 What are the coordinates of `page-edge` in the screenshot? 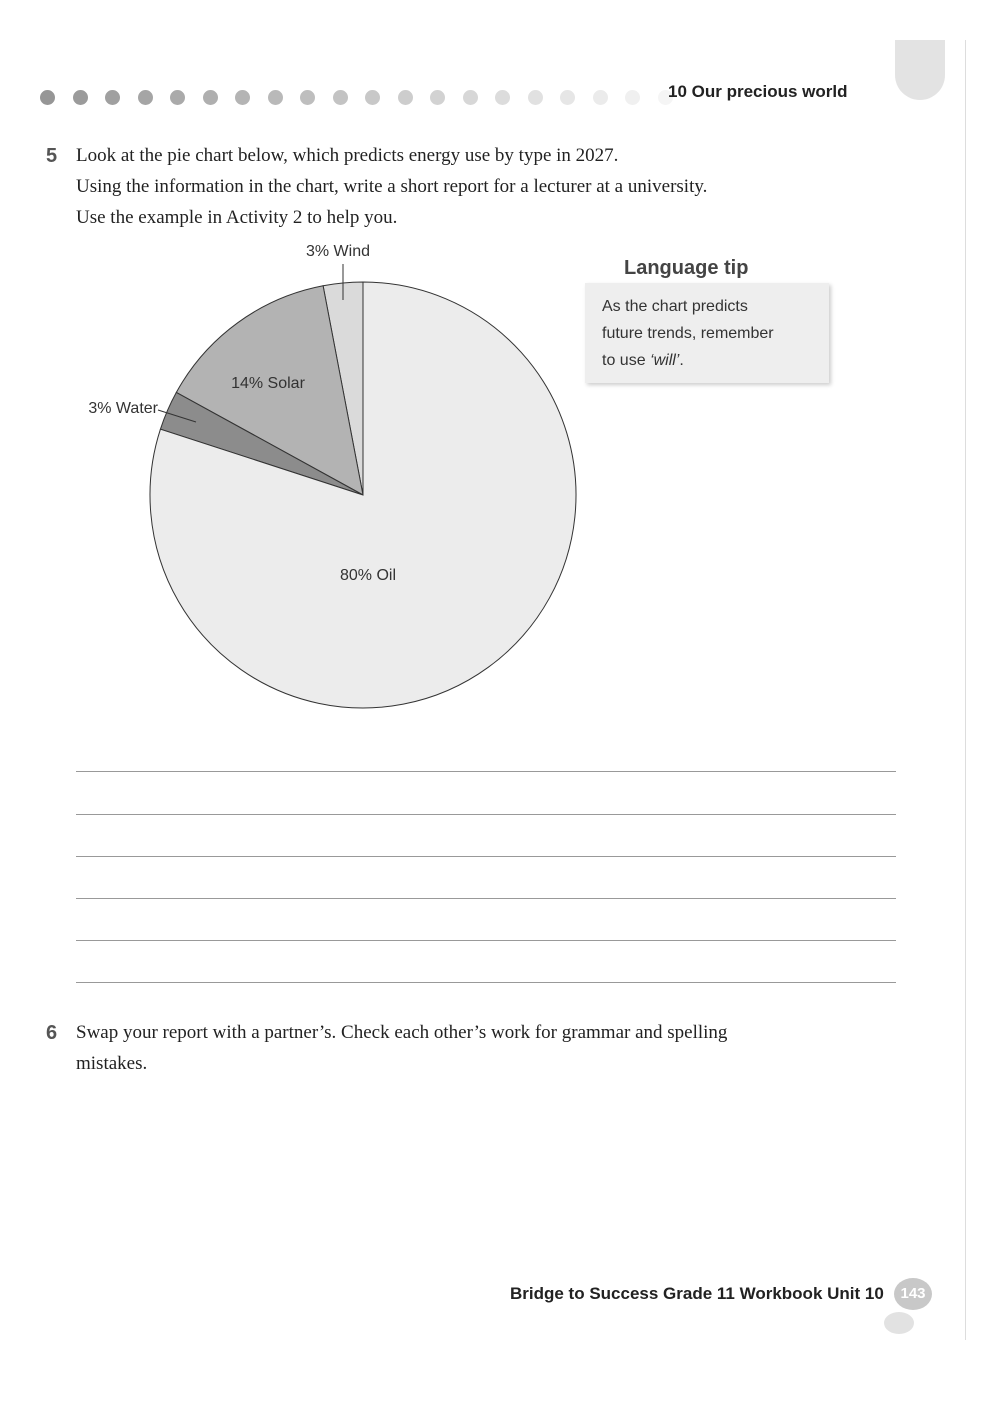 It's located at (965, 690).